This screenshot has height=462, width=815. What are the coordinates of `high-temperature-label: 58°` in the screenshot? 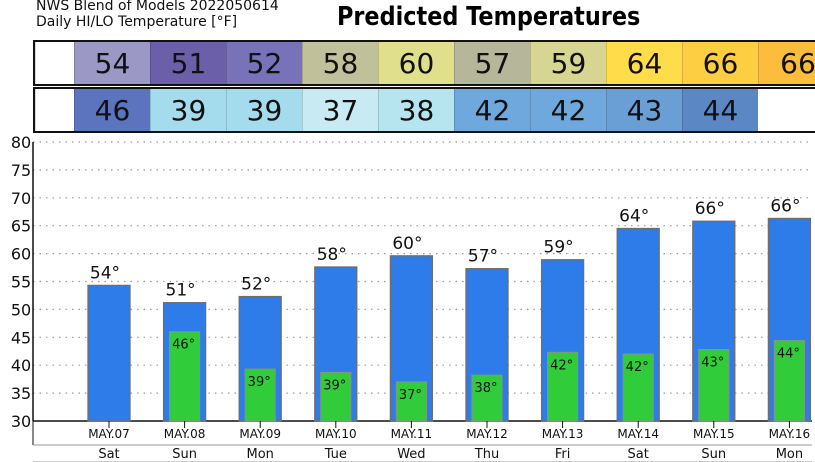 It's located at (332, 255).